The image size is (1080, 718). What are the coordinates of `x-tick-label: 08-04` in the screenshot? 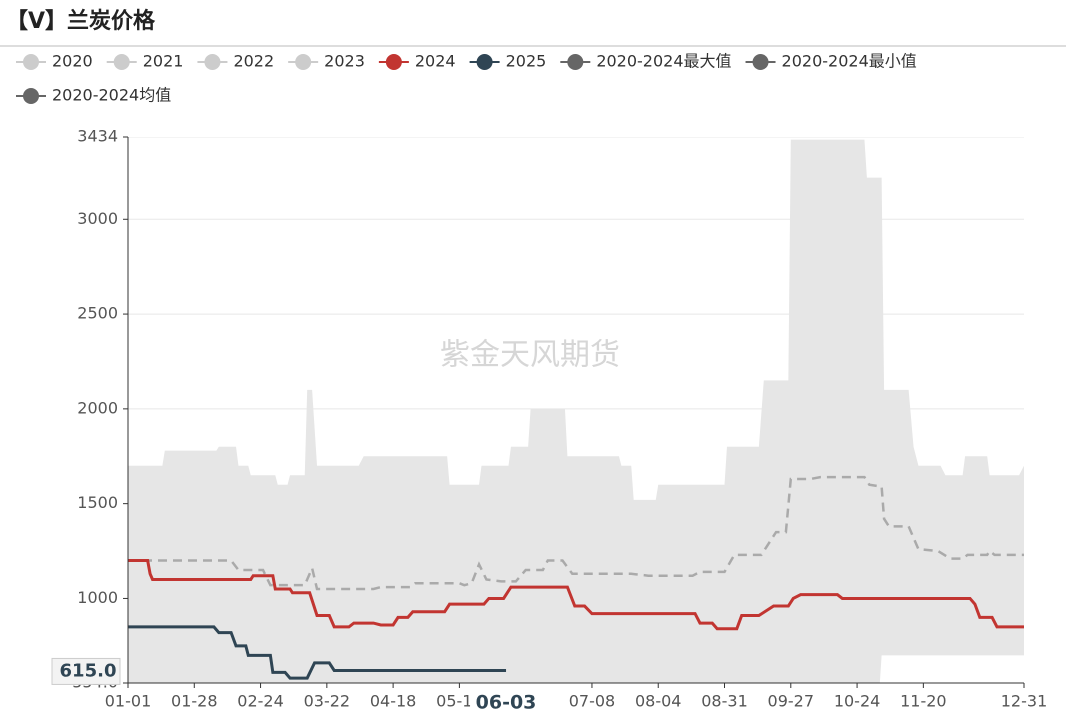 It's located at (658, 701).